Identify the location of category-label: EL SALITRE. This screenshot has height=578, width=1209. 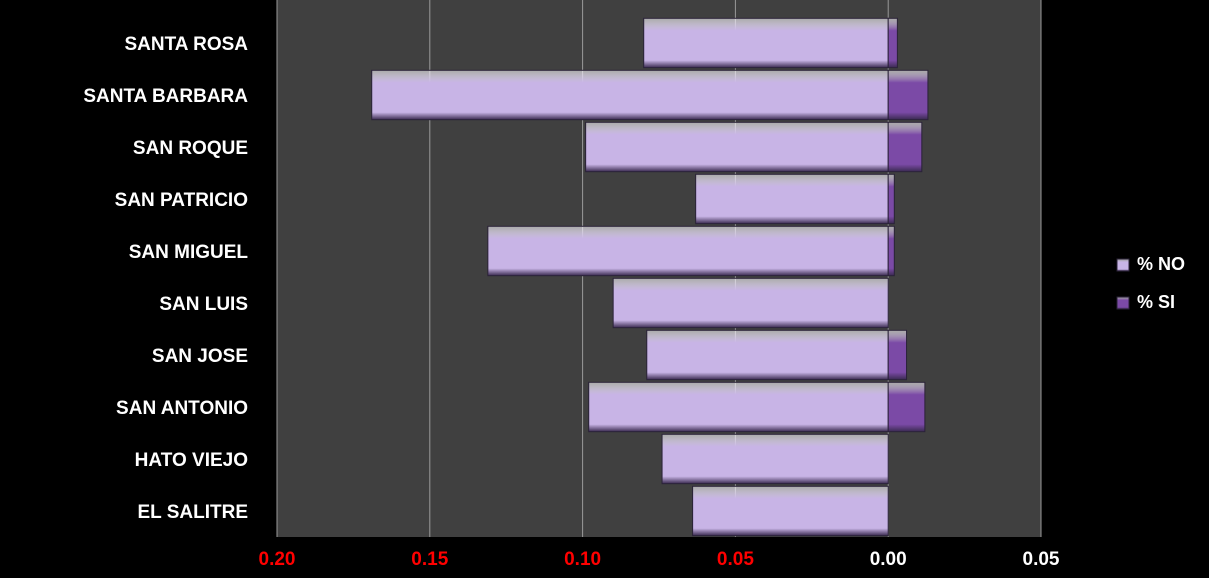
(193, 512).